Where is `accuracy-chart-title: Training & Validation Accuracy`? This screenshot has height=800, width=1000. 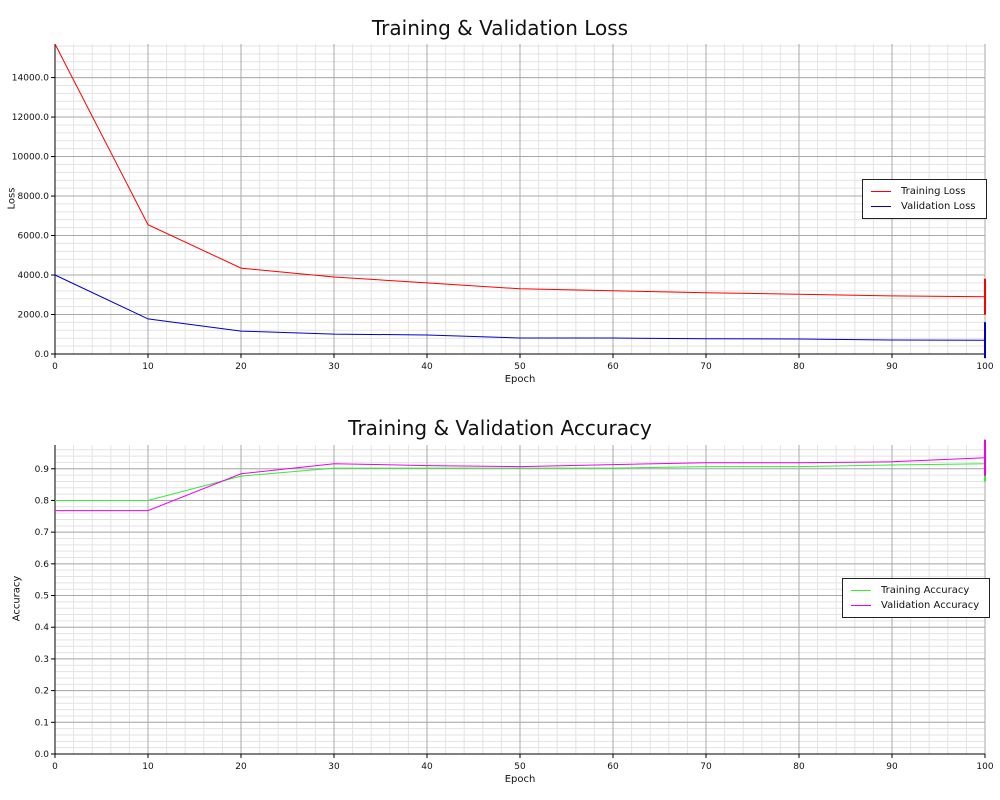 accuracy-chart-title: Training & Validation Accuracy is located at coordinates (500, 428).